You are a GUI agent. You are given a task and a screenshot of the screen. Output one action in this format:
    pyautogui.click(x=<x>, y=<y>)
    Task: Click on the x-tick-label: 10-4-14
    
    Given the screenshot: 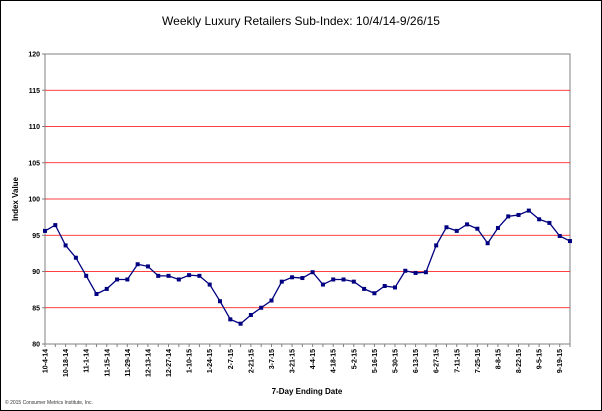 What is the action you would take?
    pyautogui.click(x=46, y=361)
    